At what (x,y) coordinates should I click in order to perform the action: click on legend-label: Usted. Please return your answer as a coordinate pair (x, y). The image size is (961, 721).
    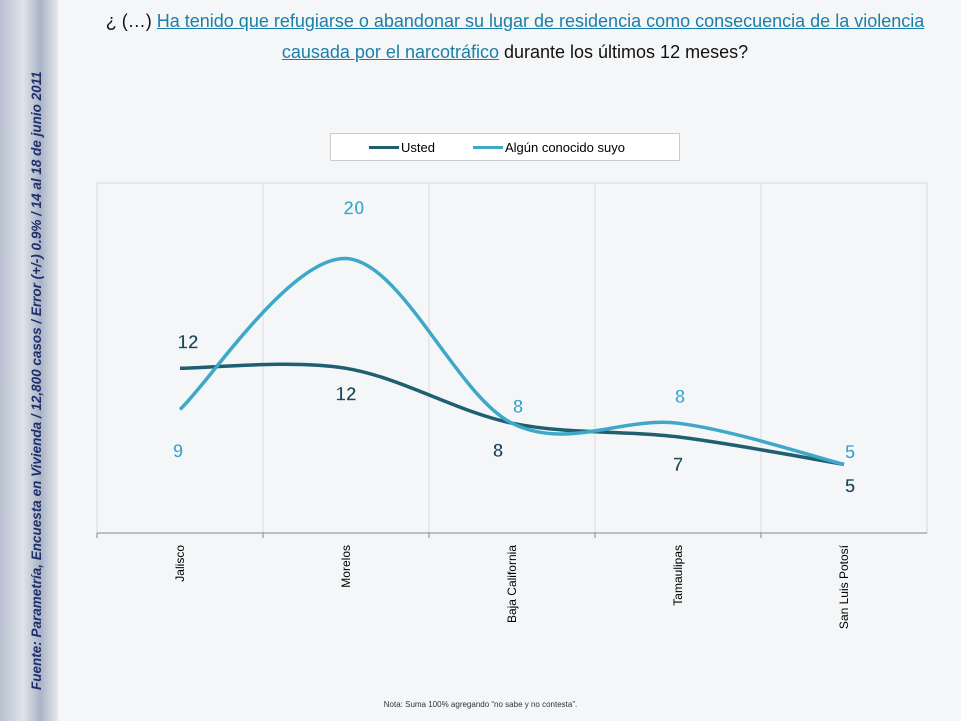
    Looking at the image, I should click on (418, 147).